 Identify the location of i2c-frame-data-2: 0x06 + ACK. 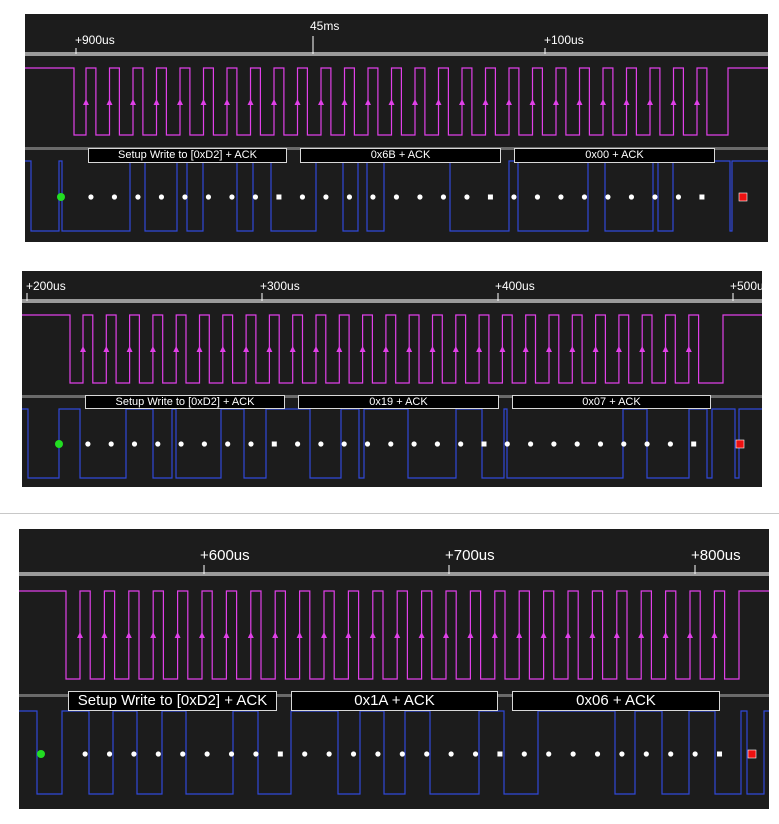
(616, 701).